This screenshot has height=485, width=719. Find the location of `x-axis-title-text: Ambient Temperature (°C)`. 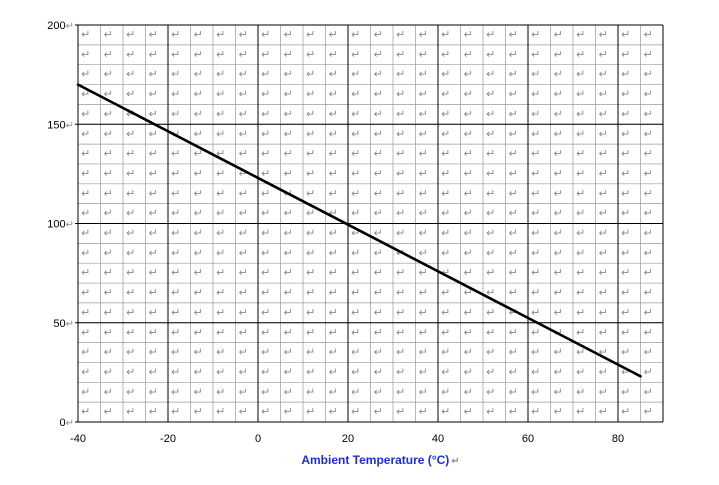

x-axis-title-text: Ambient Temperature (°C) is located at coordinates (375, 460).